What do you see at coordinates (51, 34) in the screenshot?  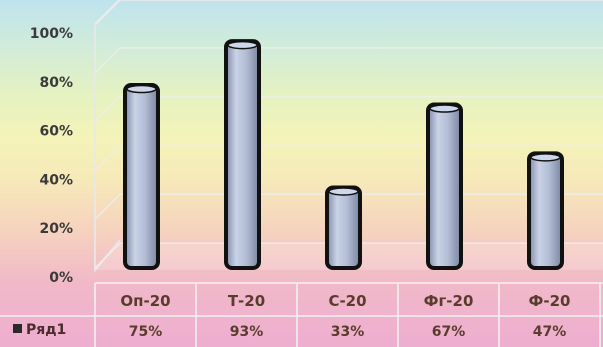 I see `y-tick-label: 100%` at bounding box center [51, 34].